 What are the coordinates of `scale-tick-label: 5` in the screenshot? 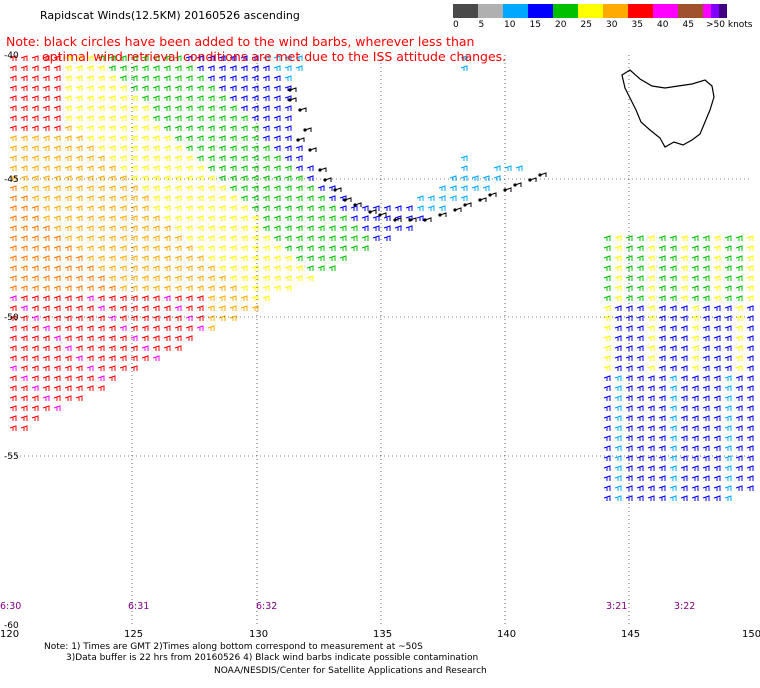 It's located at (481, 25).